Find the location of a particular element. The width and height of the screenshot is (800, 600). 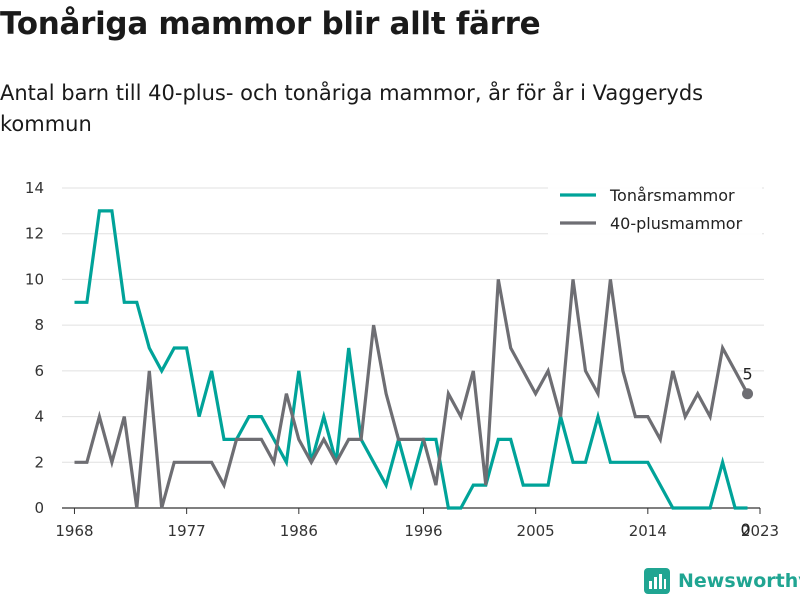

y-tick-label: 4 is located at coordinates (39, 417).